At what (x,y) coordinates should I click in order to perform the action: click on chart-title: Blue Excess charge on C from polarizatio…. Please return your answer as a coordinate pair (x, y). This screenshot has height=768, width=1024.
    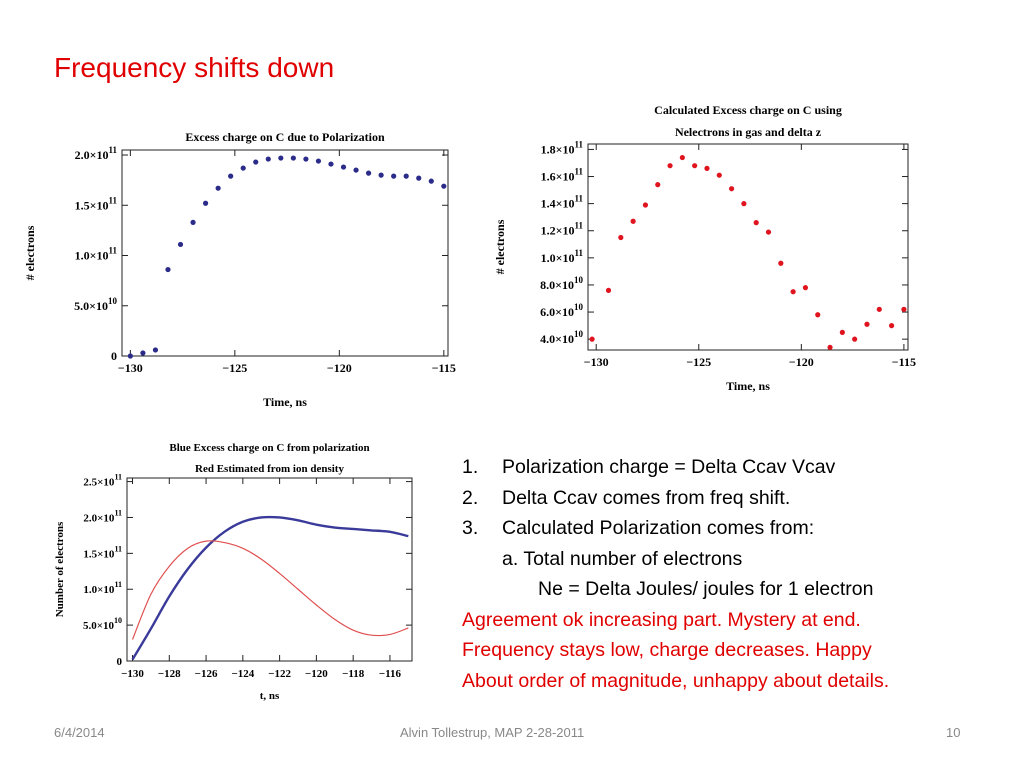
    Looking at the image, I should click on (269, 448).